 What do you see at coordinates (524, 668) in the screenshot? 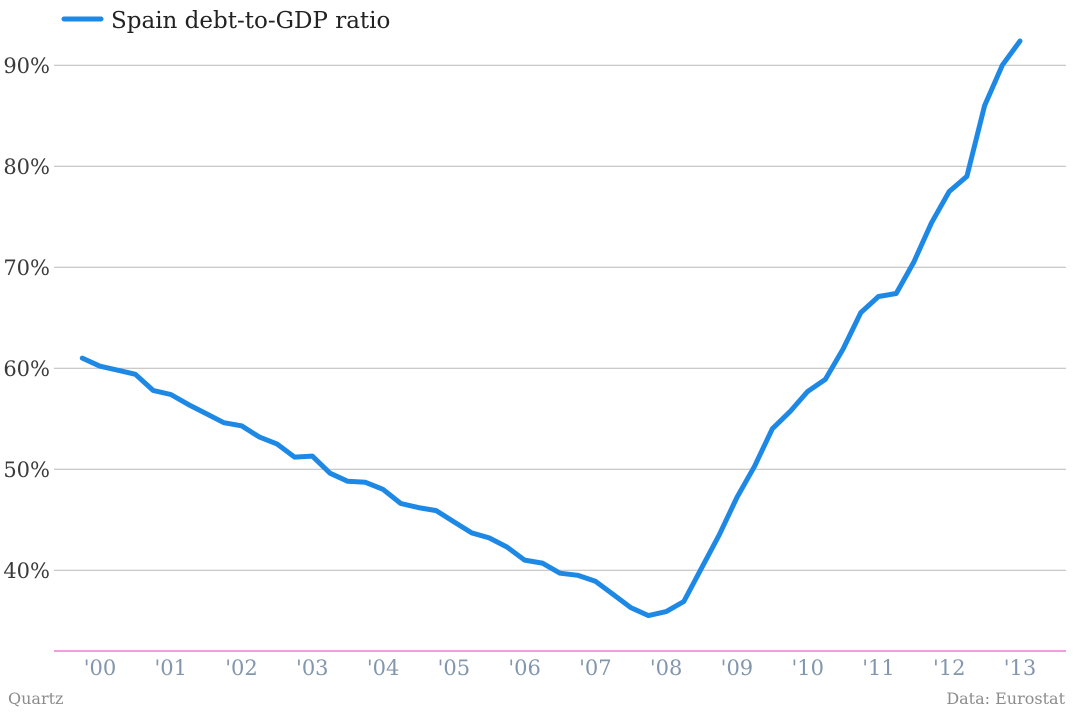
I see `x-tick-label: '06` at bounding box center [524, 668].